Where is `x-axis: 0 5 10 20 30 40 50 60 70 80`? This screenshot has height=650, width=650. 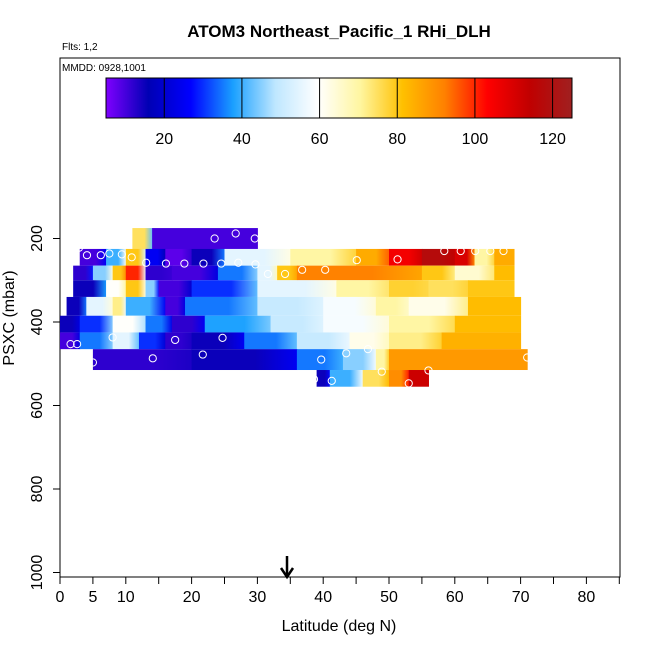
x-axis: 0 5 10 20 30 40 50 60 70 80 is located at coordinates (338, 591).